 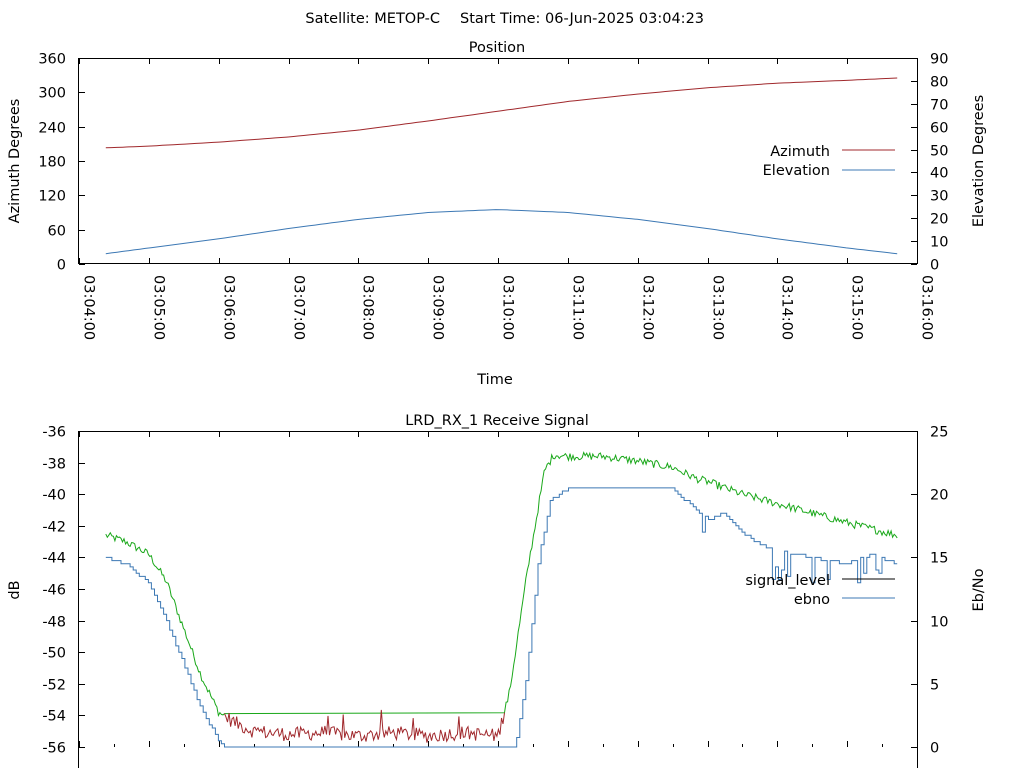 What do you see at coordinates (52, 163) in the screenshot?
I see `y-tick-label: 180` at bounding box center [52, 163].